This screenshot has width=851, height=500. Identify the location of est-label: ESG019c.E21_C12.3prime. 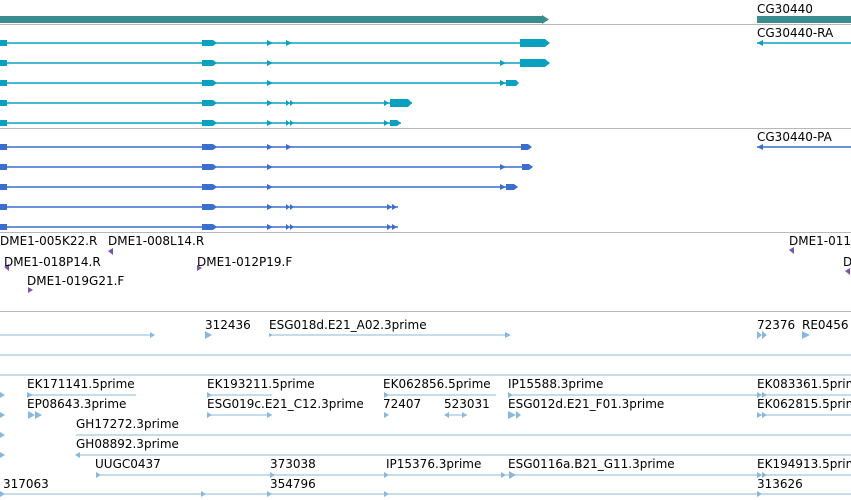
(285, 404).